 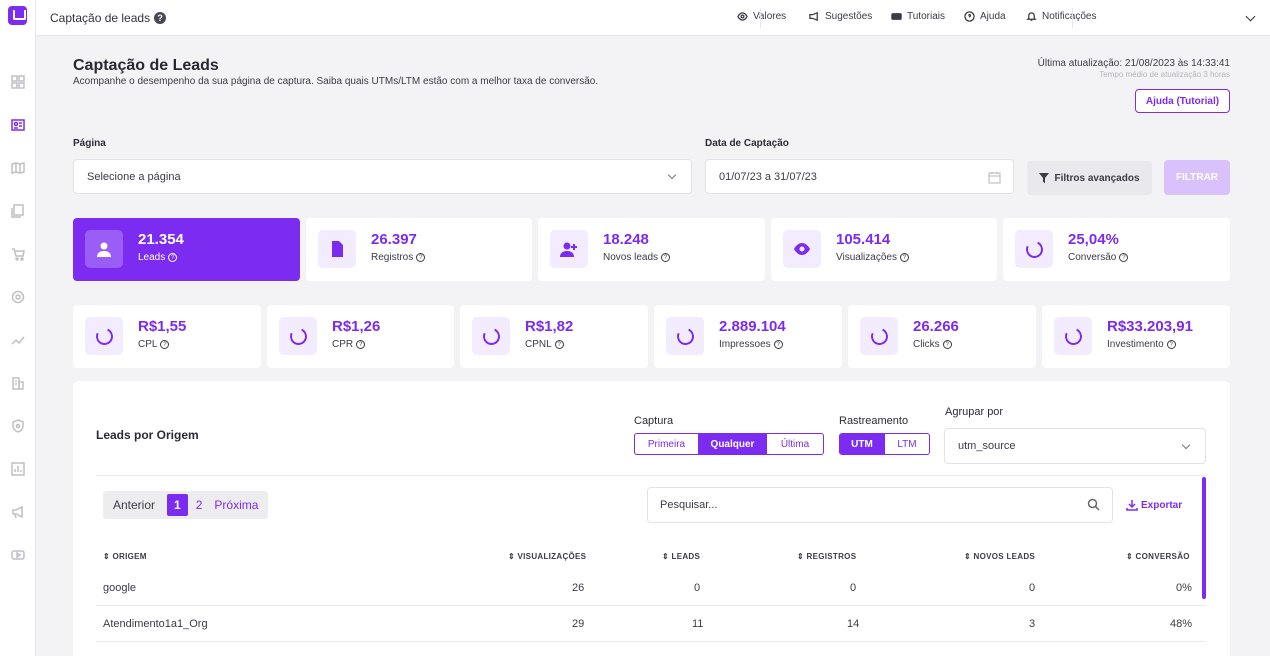 What do you see at coordinates (100, 18) in the screenshot?
I see `topbar-title-text: Captação de leads` at bounding box center [100, 18].